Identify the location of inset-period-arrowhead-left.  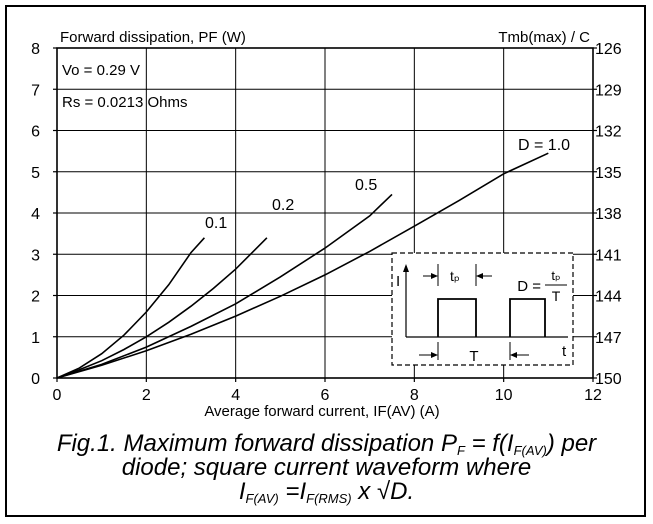
(434, 355).